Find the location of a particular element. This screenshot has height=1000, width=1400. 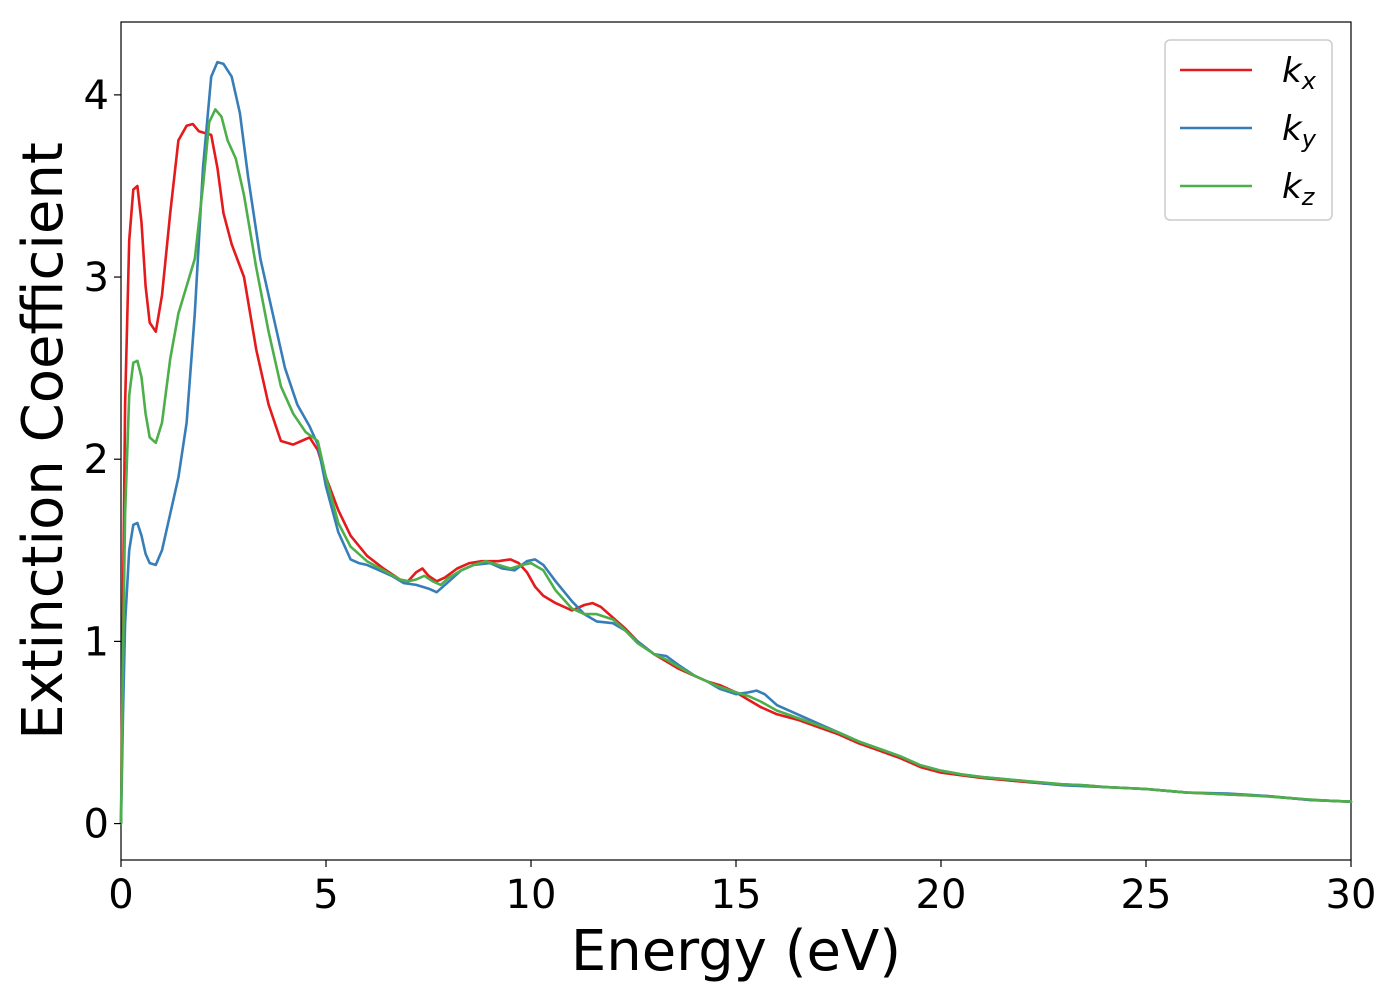

y-ticks: 0 1 2 3 4 is located at coordinates (102, 460).